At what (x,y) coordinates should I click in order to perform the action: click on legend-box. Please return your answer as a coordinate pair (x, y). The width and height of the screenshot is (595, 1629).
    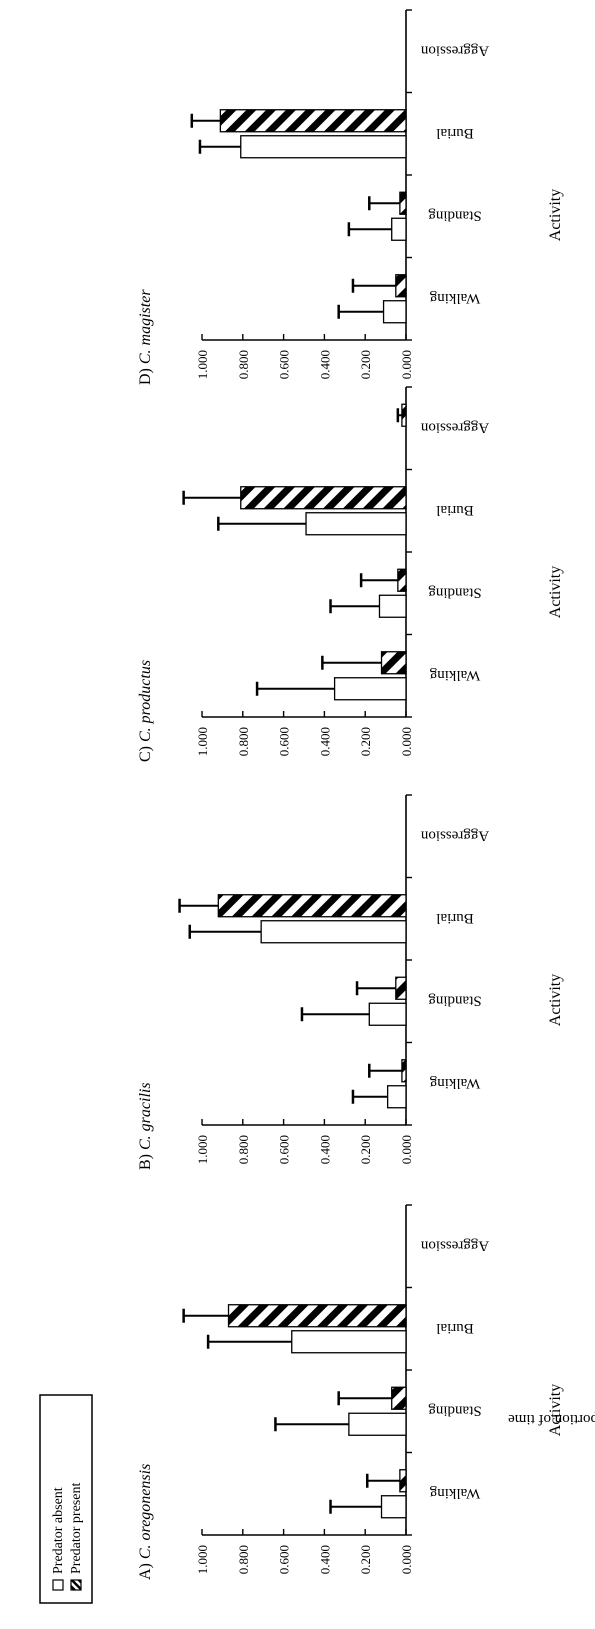
    Looking at the image, I should click on (66, 1499).